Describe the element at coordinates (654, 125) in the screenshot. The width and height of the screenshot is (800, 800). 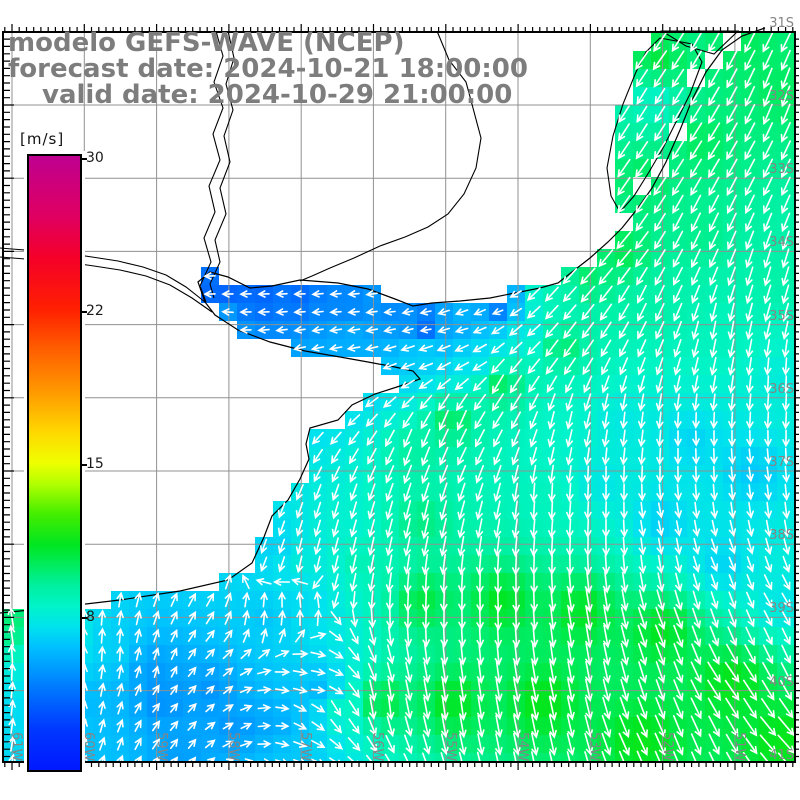
I see `lagoon-outline` at that location.